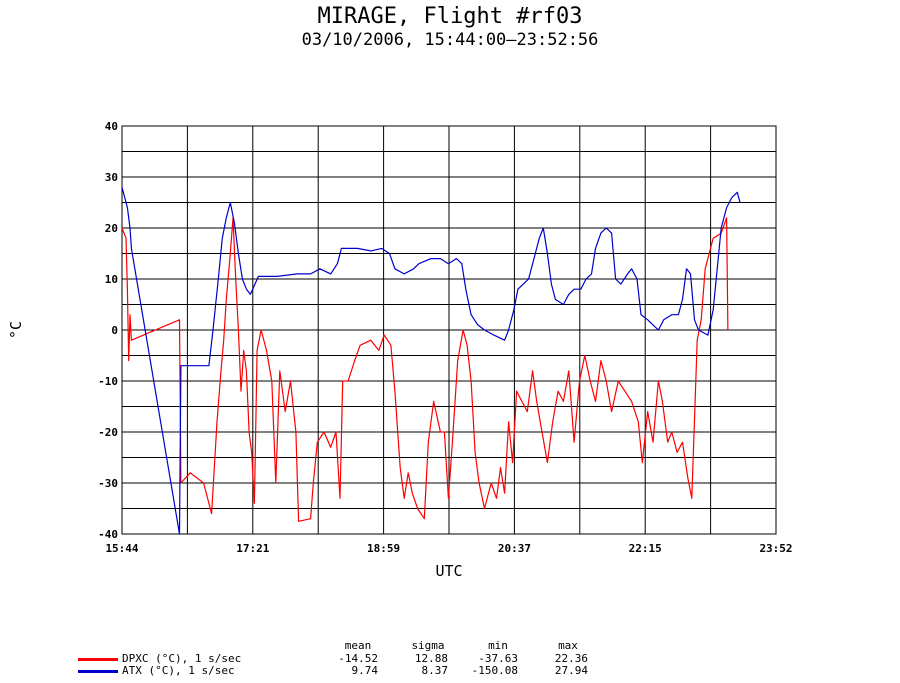 Image resolution: width=900 pixels, height=683 pixels. What do you see at coordinates (111, 228) in the screenshot?
I see `y-tick-label: 20` at bounding box center [111, 228].